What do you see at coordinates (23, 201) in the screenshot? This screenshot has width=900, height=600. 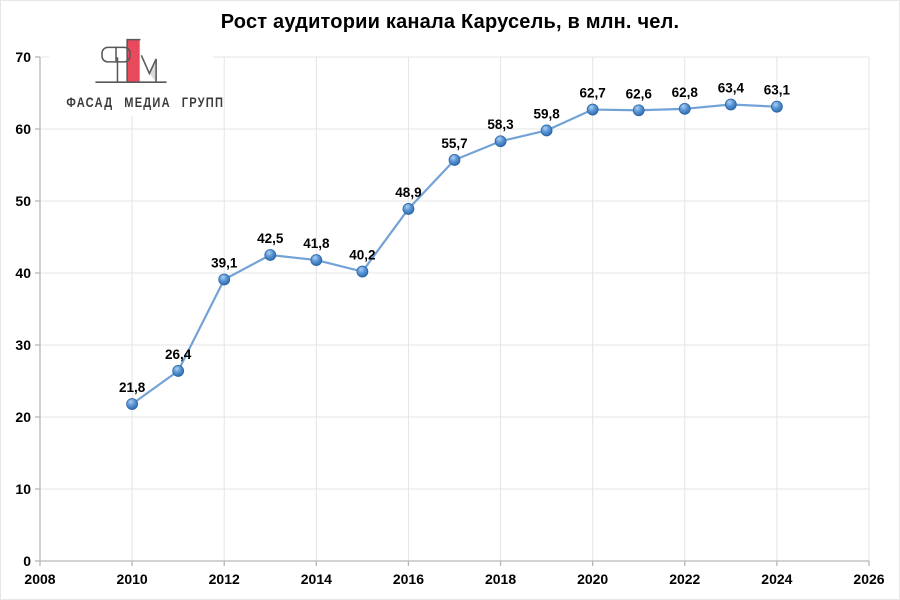 I see `y-tick-label: 50` at bounding box center [23, 201].